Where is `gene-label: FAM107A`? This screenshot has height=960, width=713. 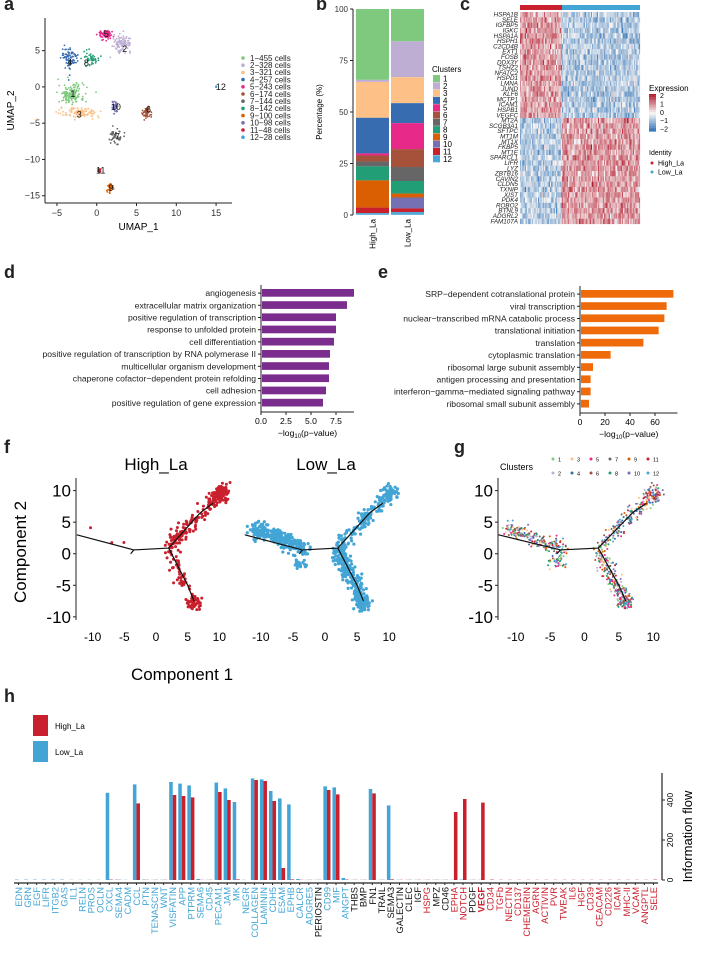 gene-label: FAM107A is located at coordinates (504, 221).